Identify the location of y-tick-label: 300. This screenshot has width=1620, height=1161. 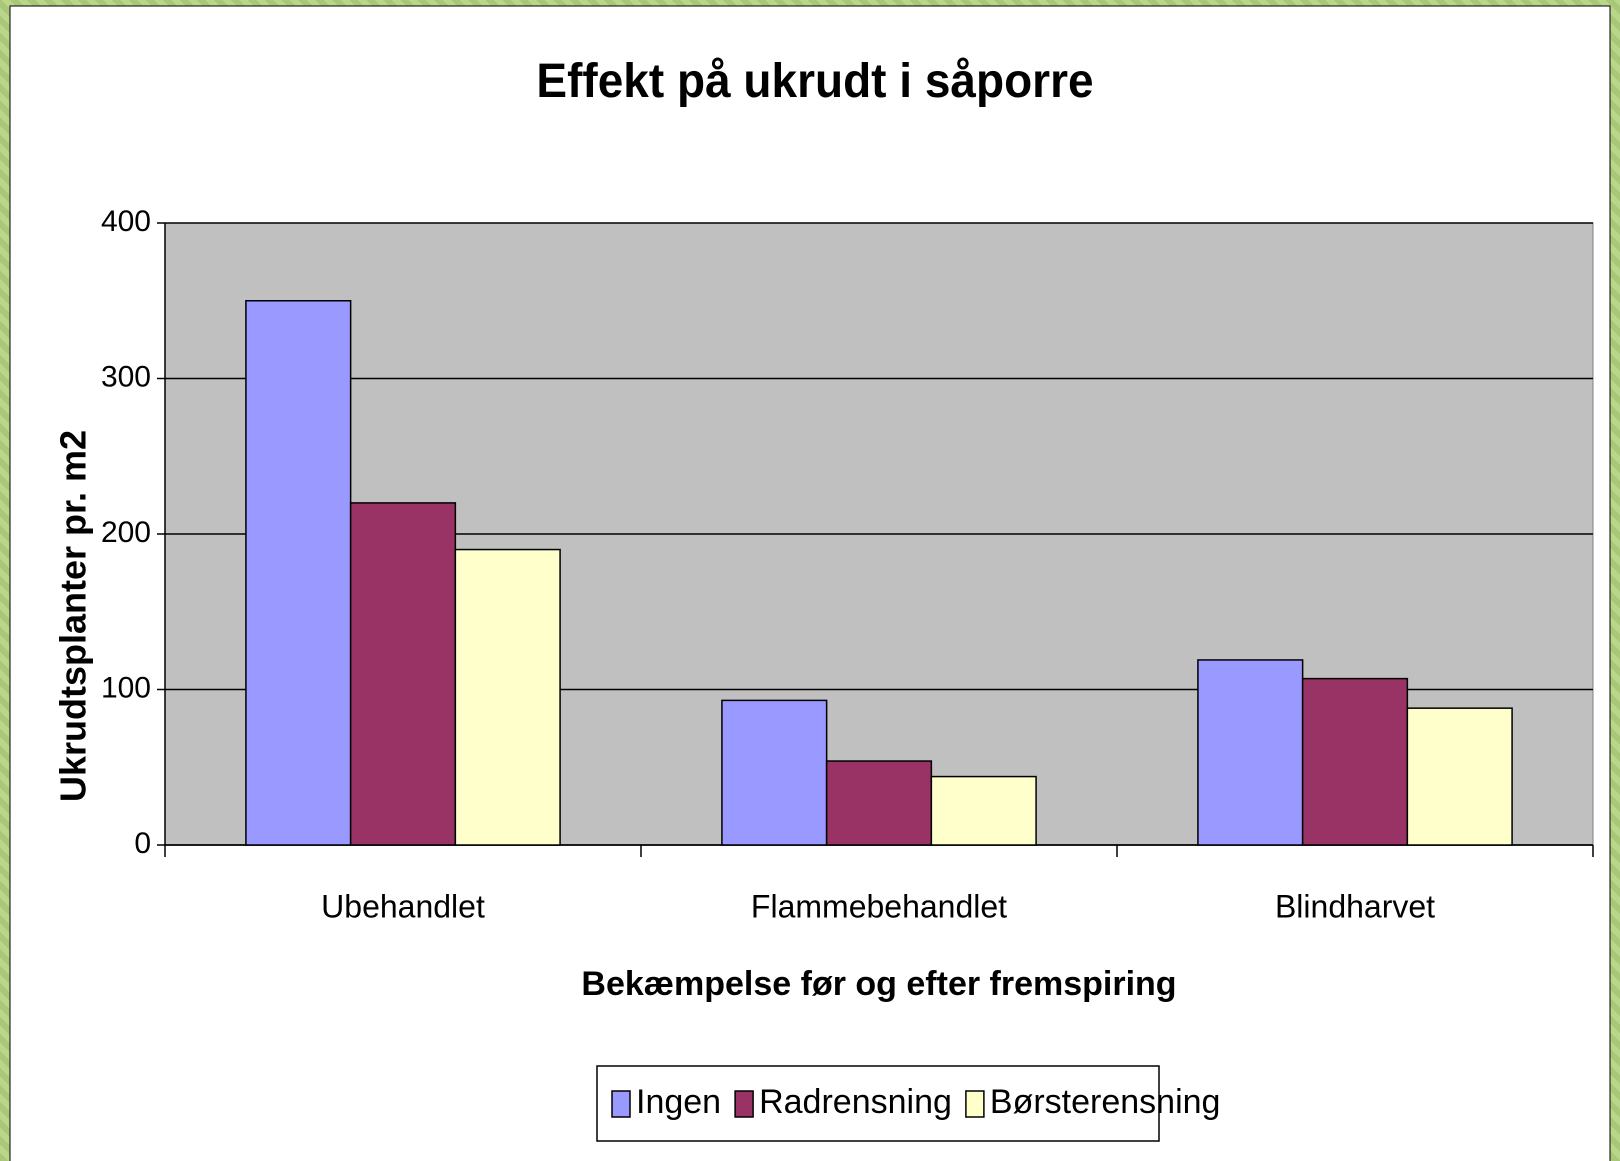
(126, 376).